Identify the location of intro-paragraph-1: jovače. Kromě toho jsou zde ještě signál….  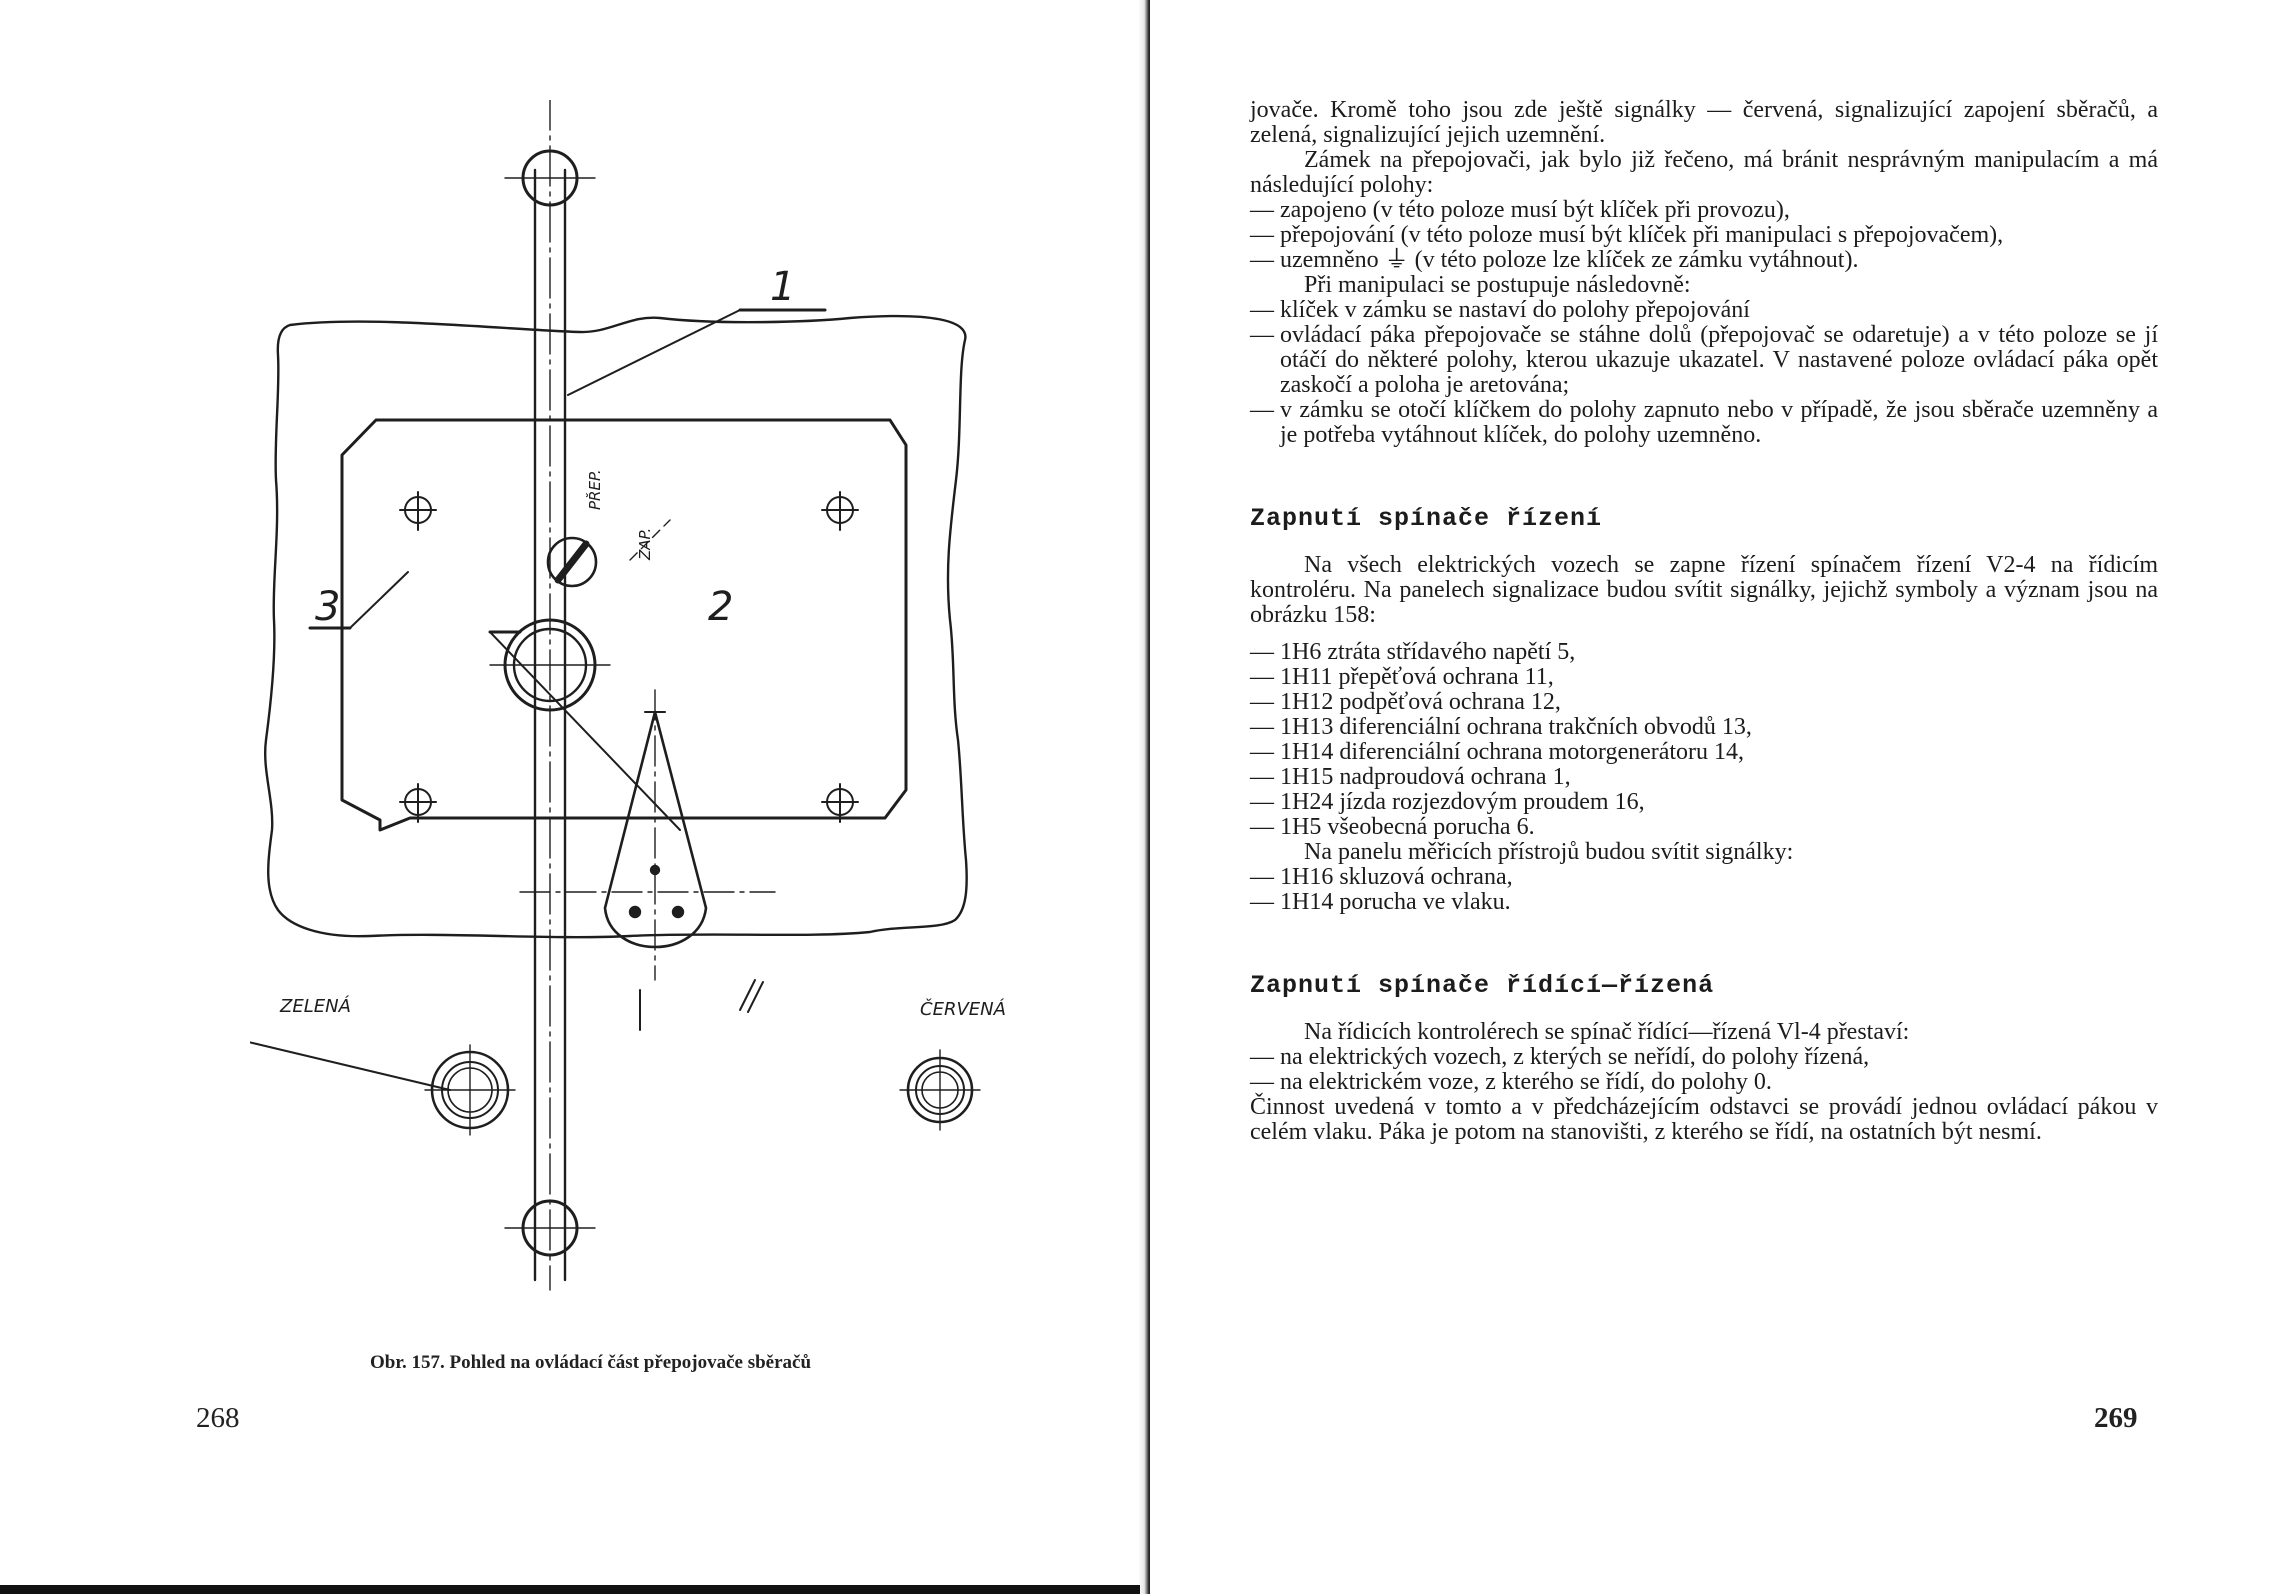
(1704, 122).